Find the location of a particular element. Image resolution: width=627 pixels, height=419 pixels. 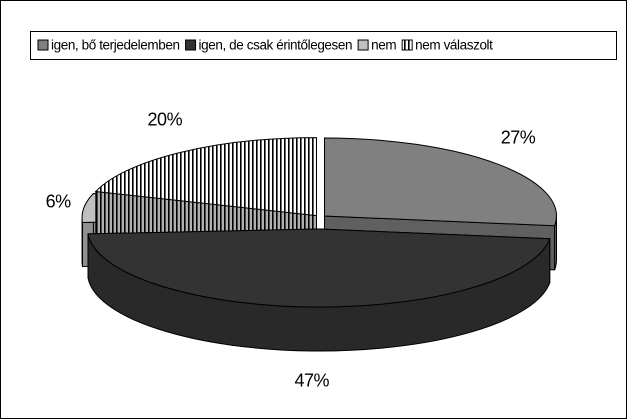

legend-label: nem válaszolt is located at coordinates (454, 45).